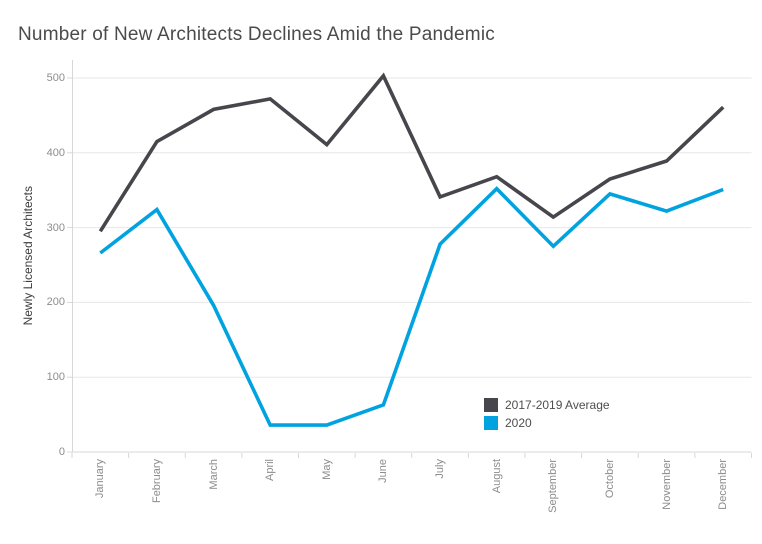 This screenshot has height=544, width=762. I want to click on x-tick-label-text: October, so click(609, 479).